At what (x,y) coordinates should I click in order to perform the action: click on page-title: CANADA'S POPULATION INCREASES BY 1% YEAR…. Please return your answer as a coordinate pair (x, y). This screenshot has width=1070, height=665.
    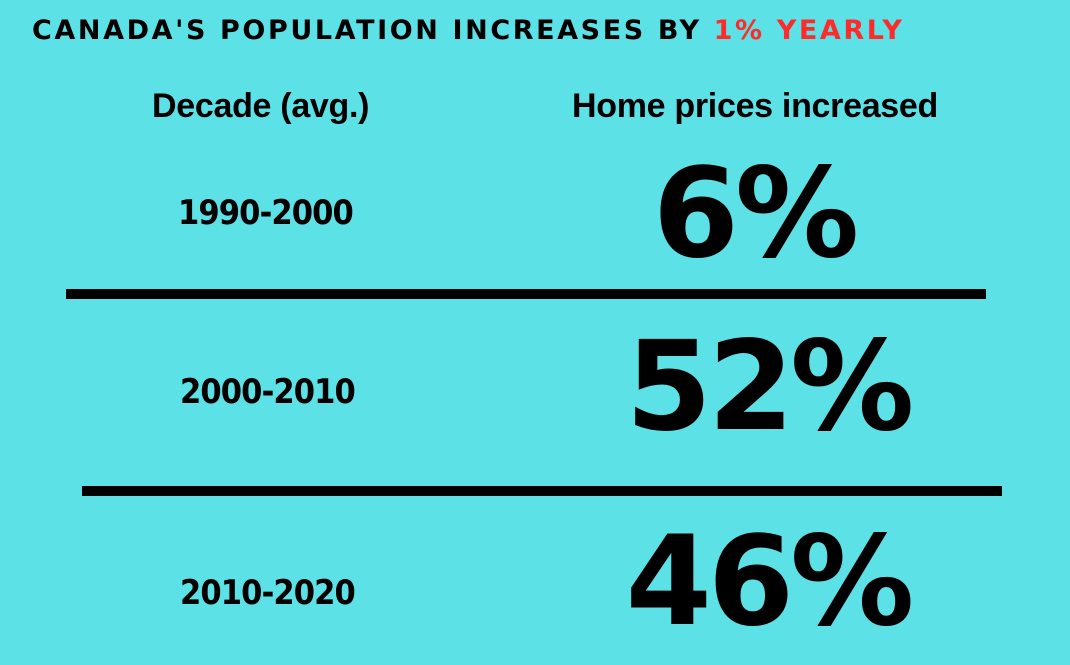
    Looking at the image, I should click on (468, 31).